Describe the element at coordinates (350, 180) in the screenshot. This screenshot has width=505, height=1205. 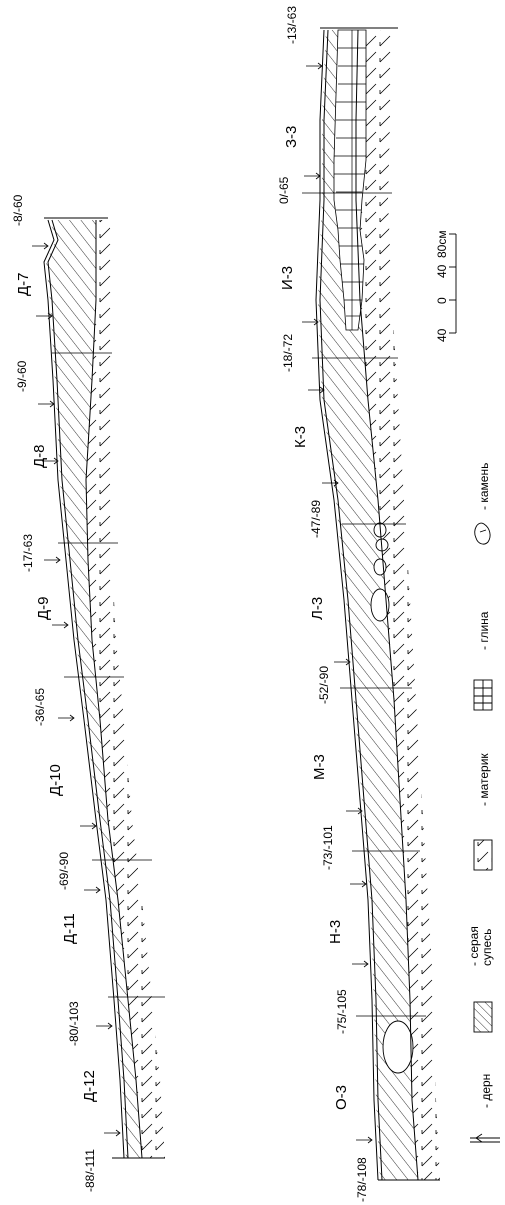
I see `clay-column-cells` at that location.